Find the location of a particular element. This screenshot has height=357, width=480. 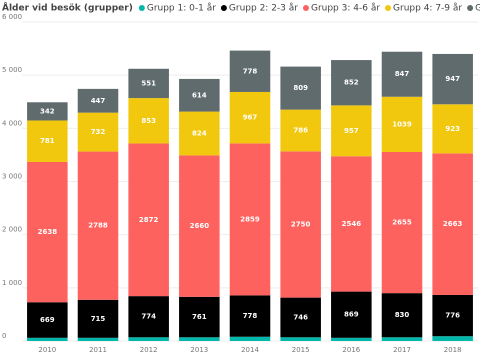

y-tick-label: 6 000 is located at coordinates (12, 17).